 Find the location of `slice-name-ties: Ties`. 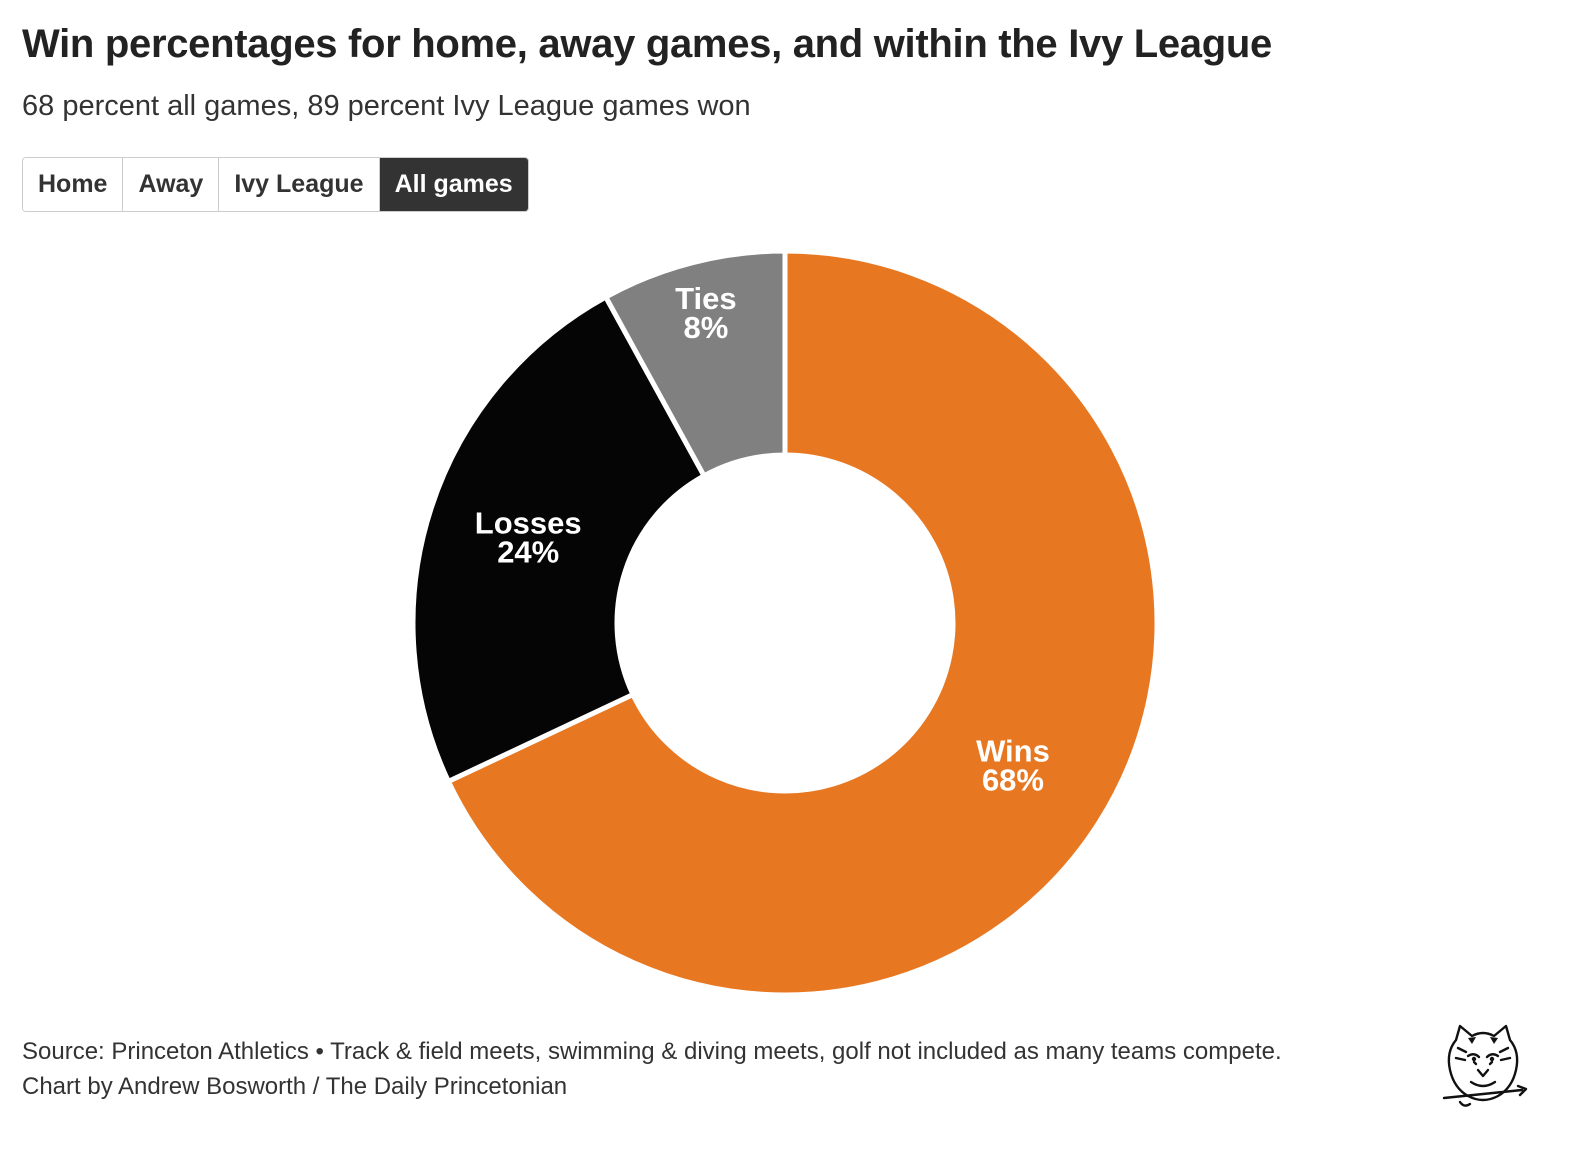

slice-name-ties: Ties is located at coordinates (705, 298).